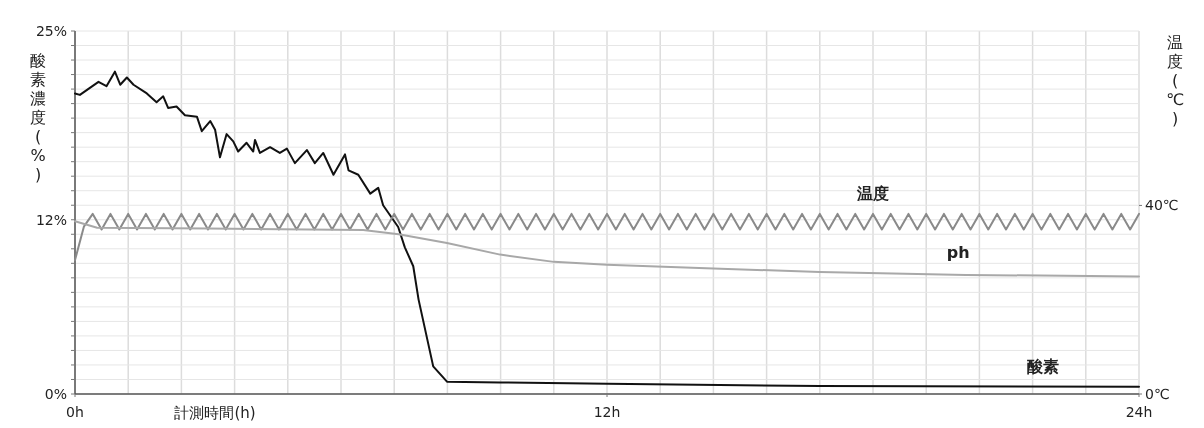 The image size is (1204, 428). I want to click on x-tick-label: 0h, so click(75, 412).